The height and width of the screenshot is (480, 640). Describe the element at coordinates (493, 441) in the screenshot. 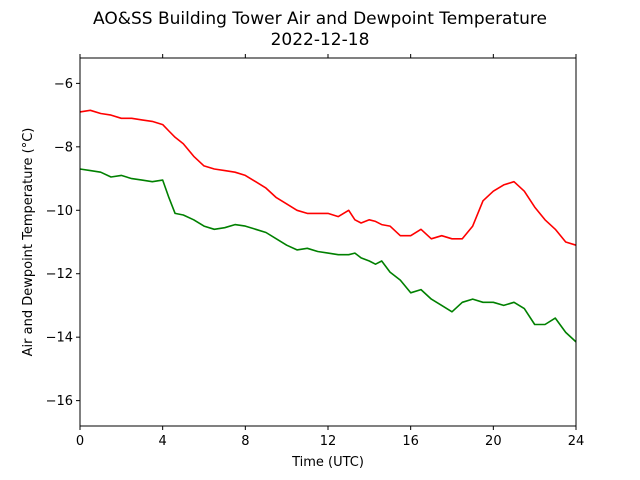

I see `x-tick-label: 20` at that location.